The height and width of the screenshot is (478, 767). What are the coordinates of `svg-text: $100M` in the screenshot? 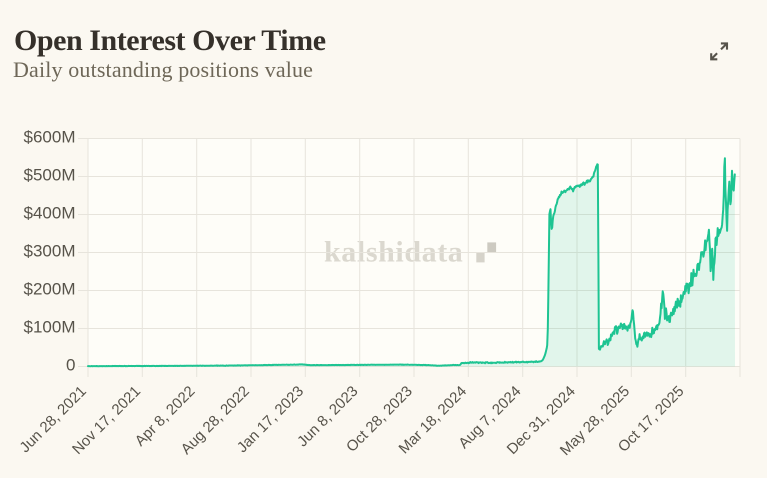 It's located at (50, 327).